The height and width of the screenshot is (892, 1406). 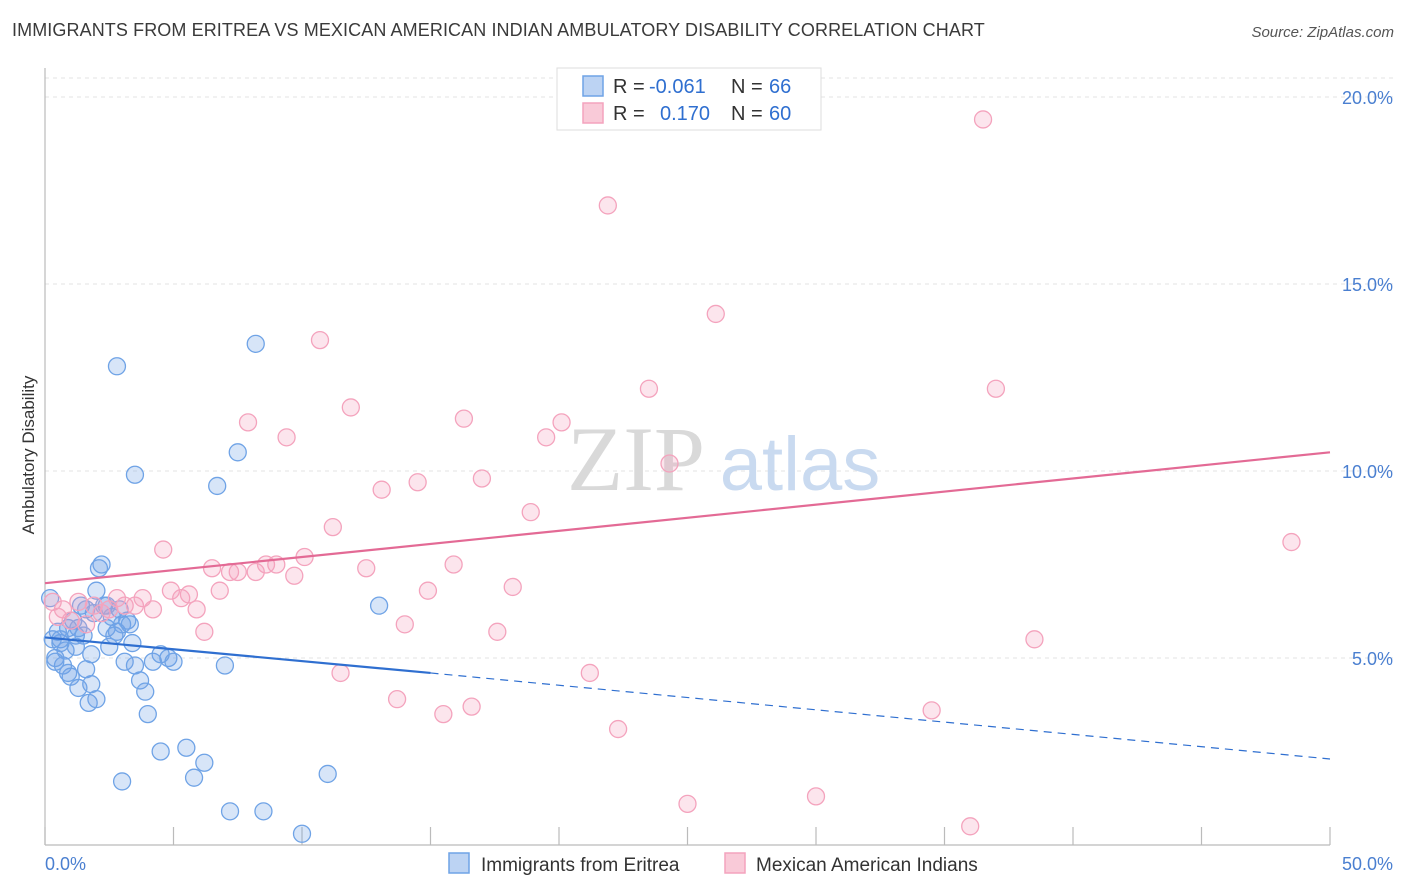 What do you see at coordinates (685, 114) in the screenshot?
I see `legend-r-value-mexican: 0.170` at bounding box center [685, 114].